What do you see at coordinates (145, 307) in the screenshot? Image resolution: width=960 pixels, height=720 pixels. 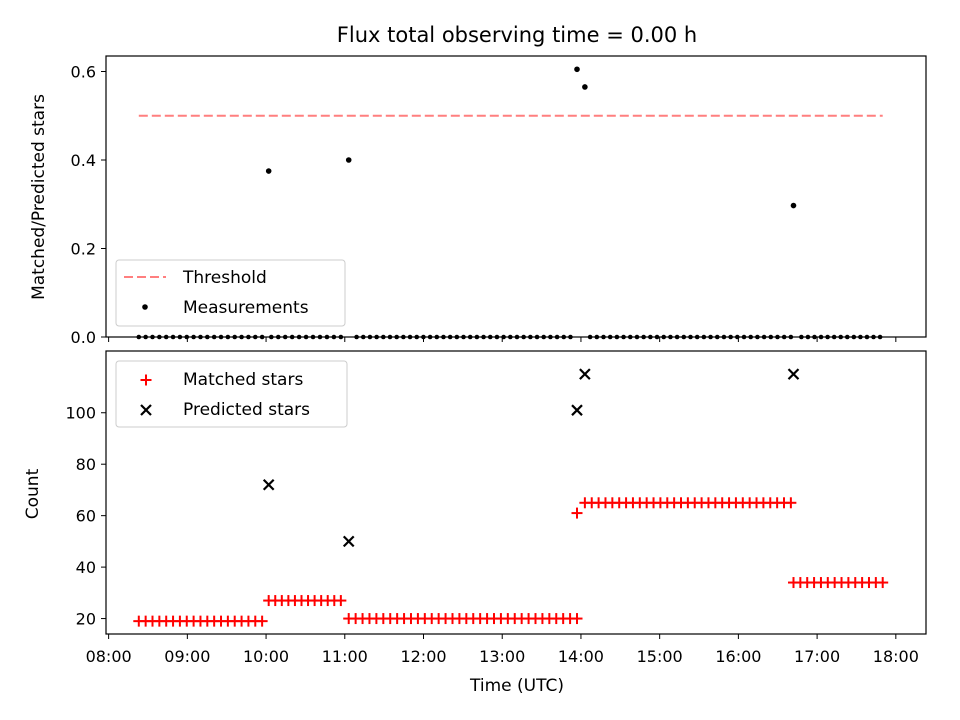 I see `legend-measurements-swatch` at bounding box center [145, 307].